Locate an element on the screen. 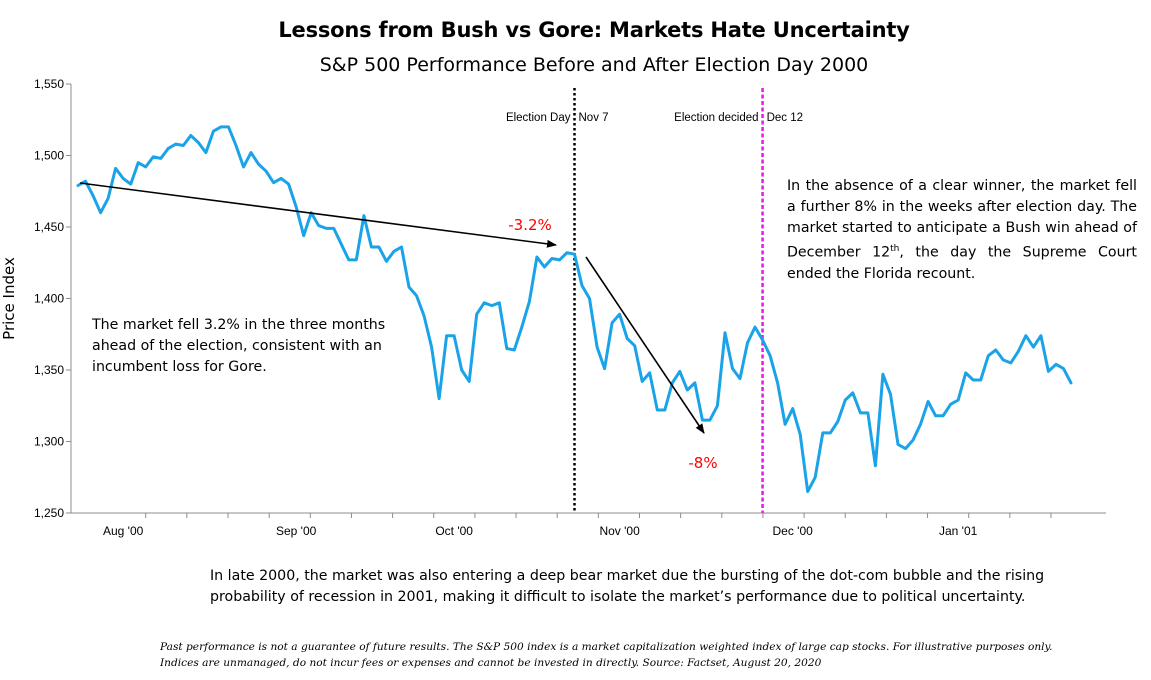  y-axis-label: Price Index is located at coordinates (9, 298).